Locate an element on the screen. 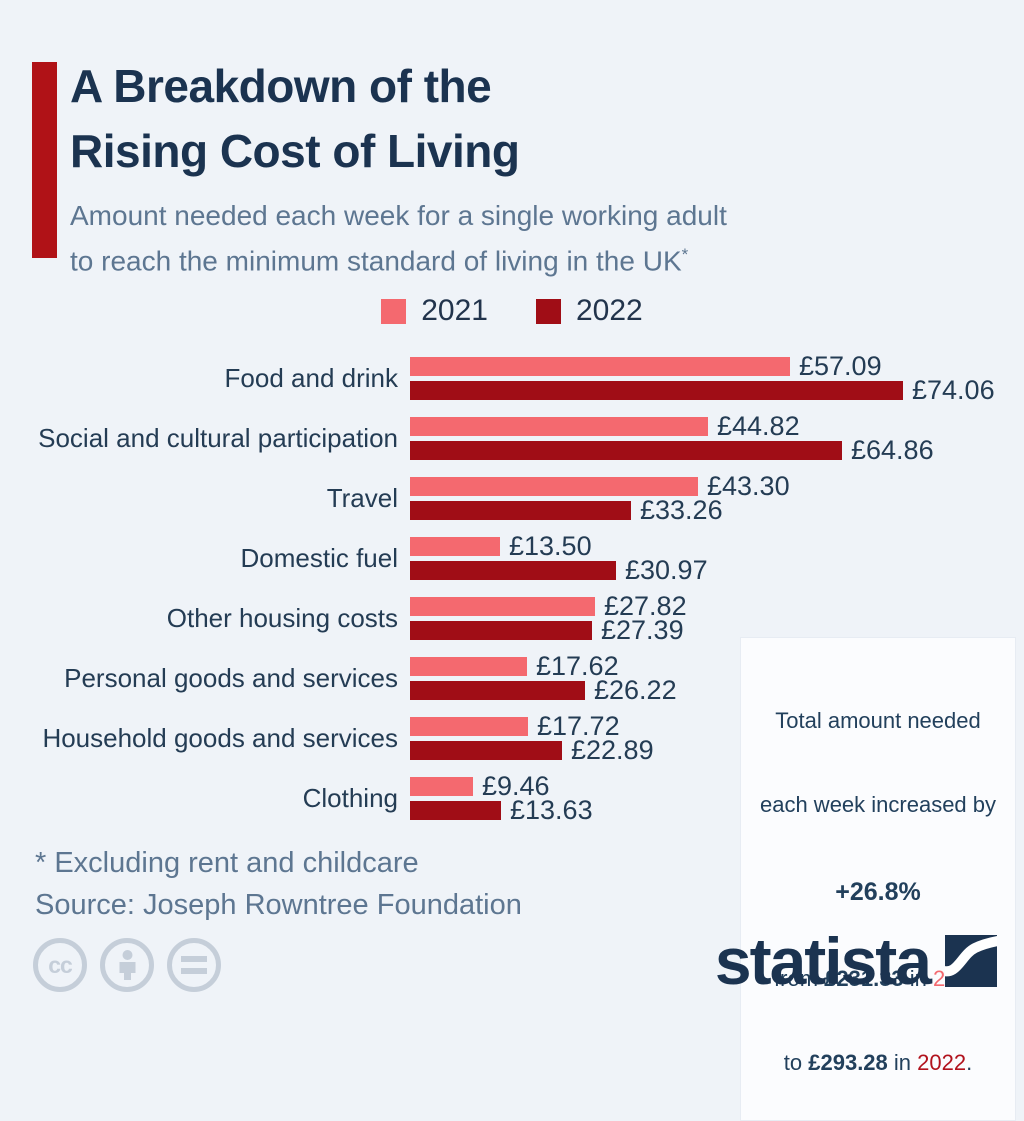 This screenshot has height=1121, width=1024. legend: 2021 2022 is located at coordinates (512, 311).